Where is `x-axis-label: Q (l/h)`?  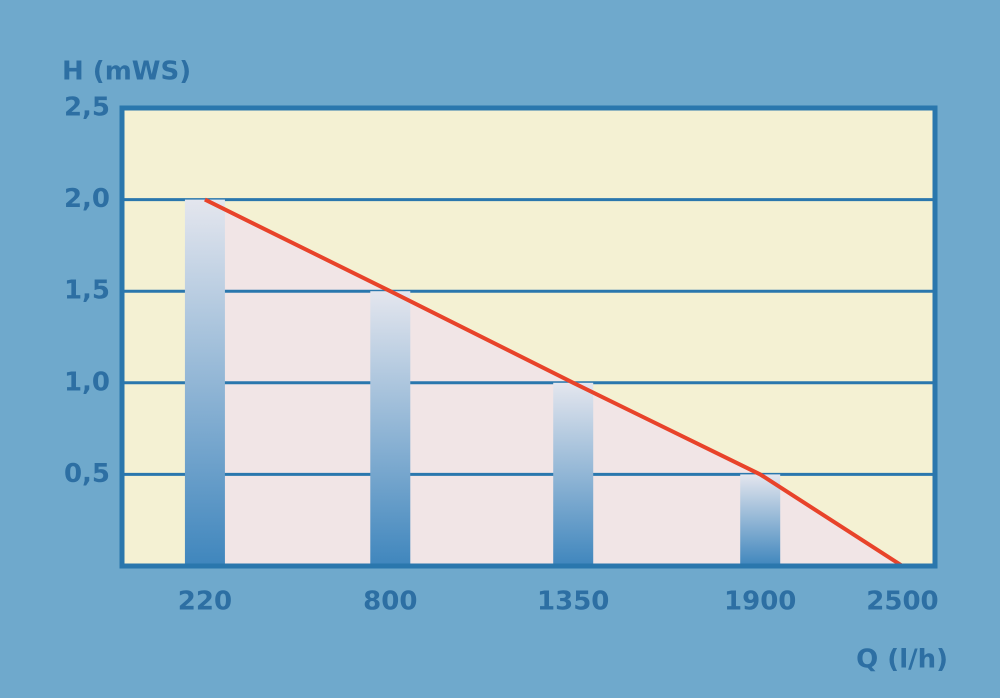 x-axis-label: Q (l/h) is located at coordinates (902, 660).